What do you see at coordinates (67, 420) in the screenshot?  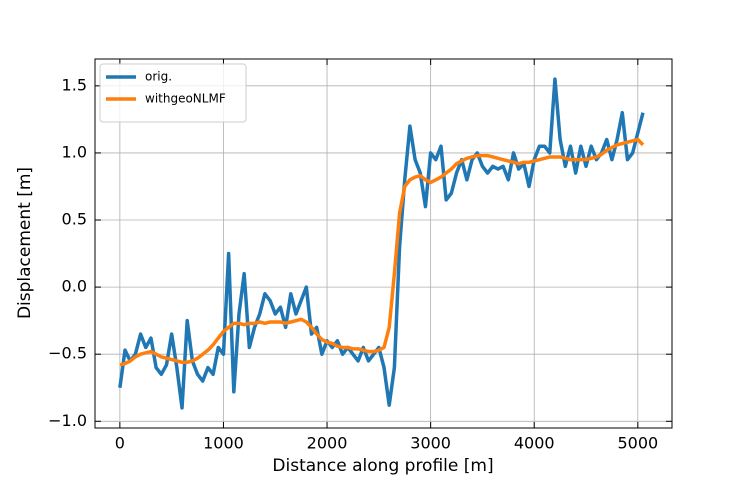 I see `y-tick-label: −1.0` at bounding box center [67, 420].